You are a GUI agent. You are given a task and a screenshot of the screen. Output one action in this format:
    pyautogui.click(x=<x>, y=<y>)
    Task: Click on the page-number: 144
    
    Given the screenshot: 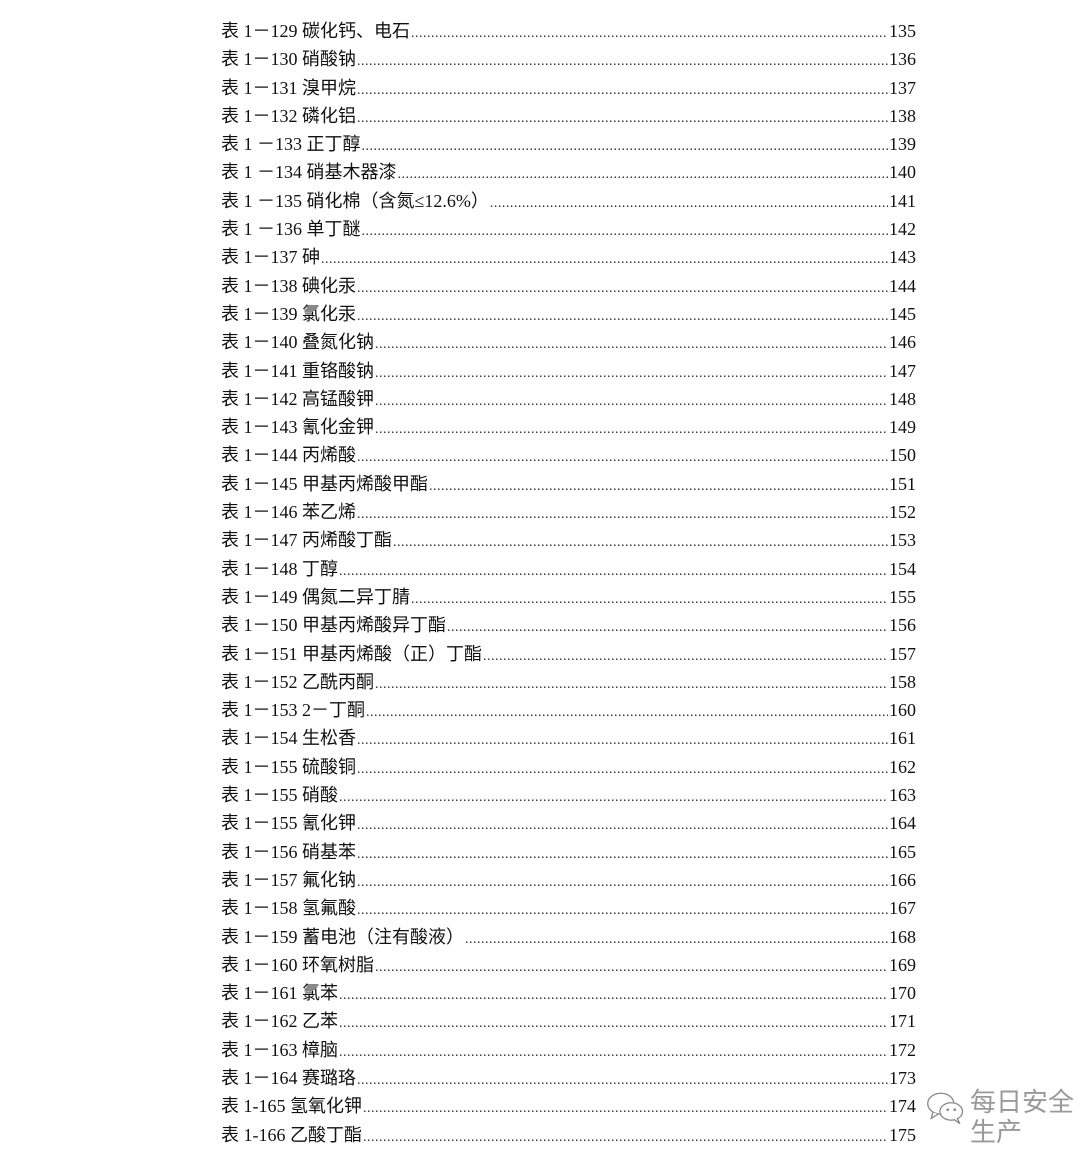 What is the action you would take?
    pyautogui.click(x=902, y=285)
    